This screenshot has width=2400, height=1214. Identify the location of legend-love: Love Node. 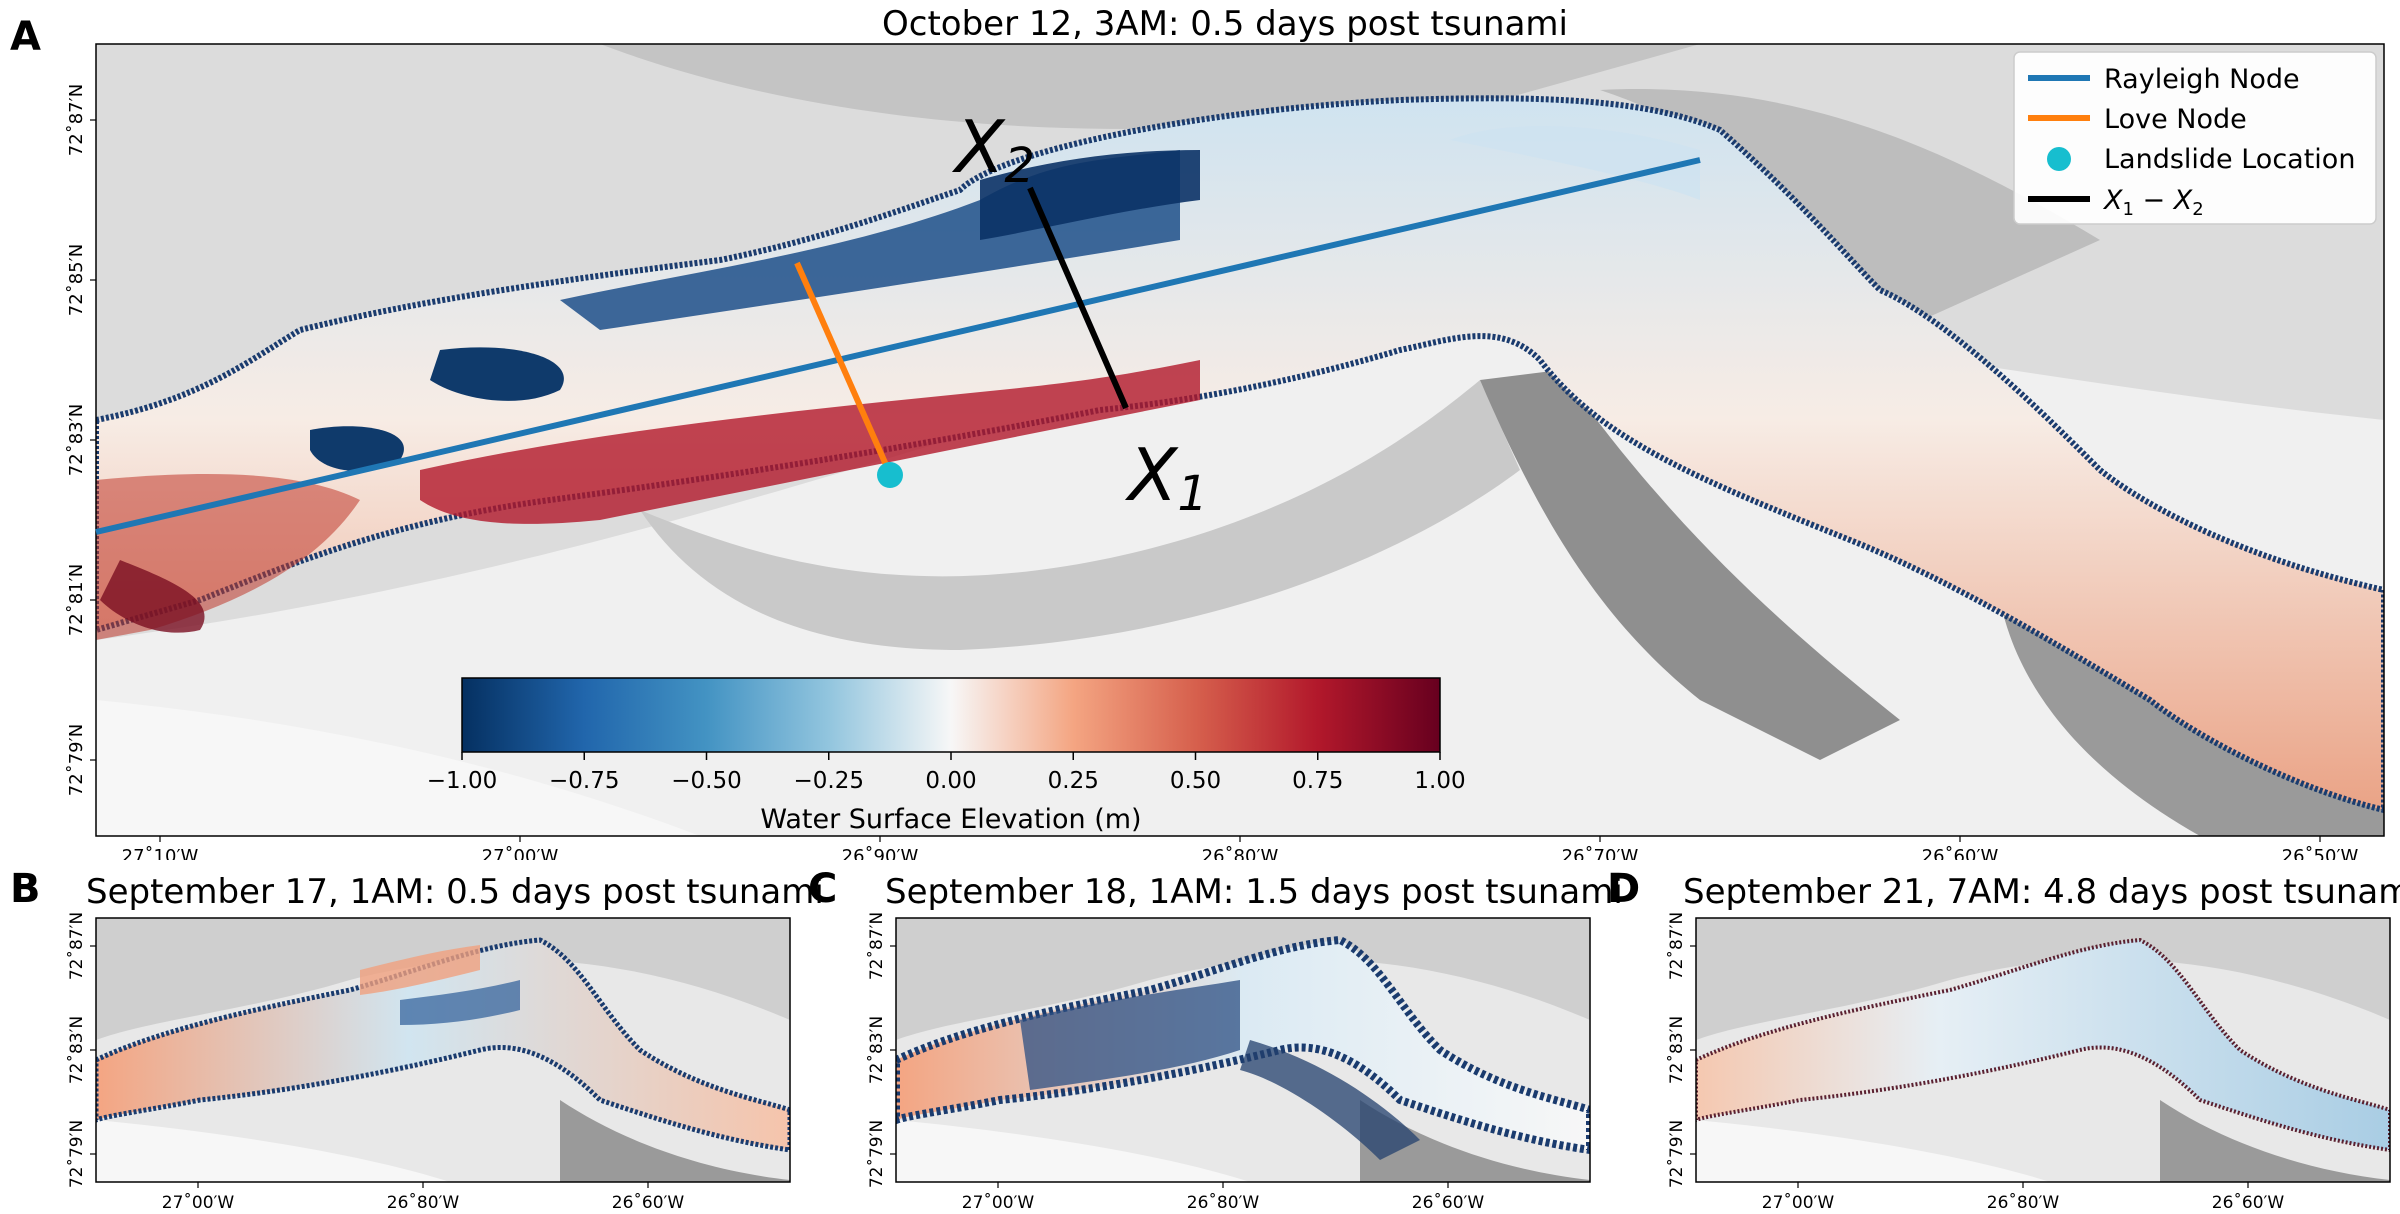
(2175, 119).